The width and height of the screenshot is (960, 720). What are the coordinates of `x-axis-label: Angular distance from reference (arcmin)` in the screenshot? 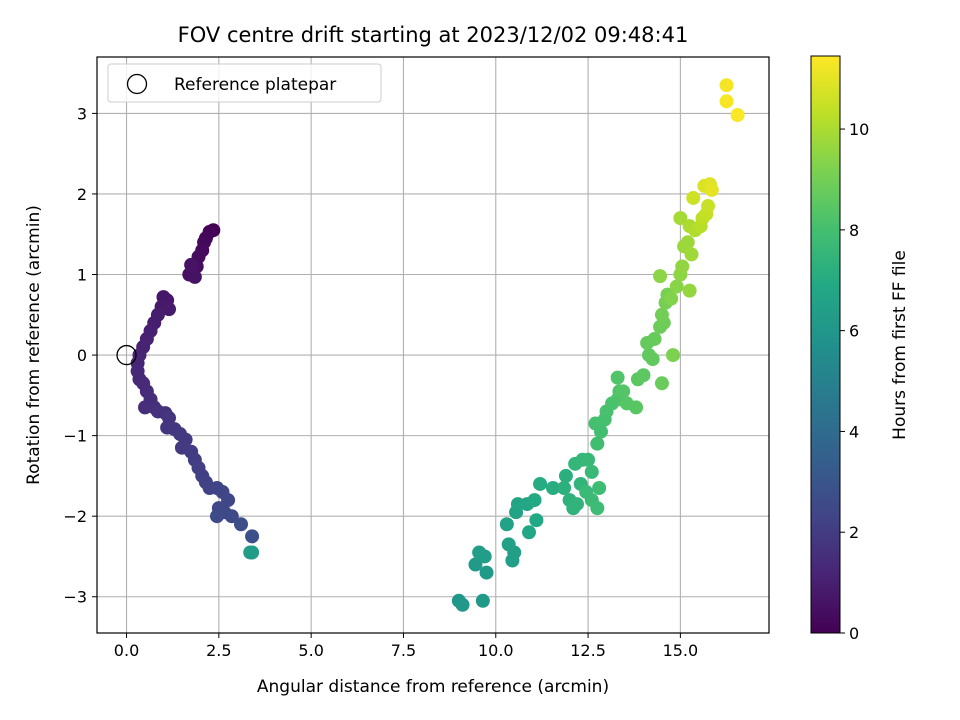 It's located at (433, 687).